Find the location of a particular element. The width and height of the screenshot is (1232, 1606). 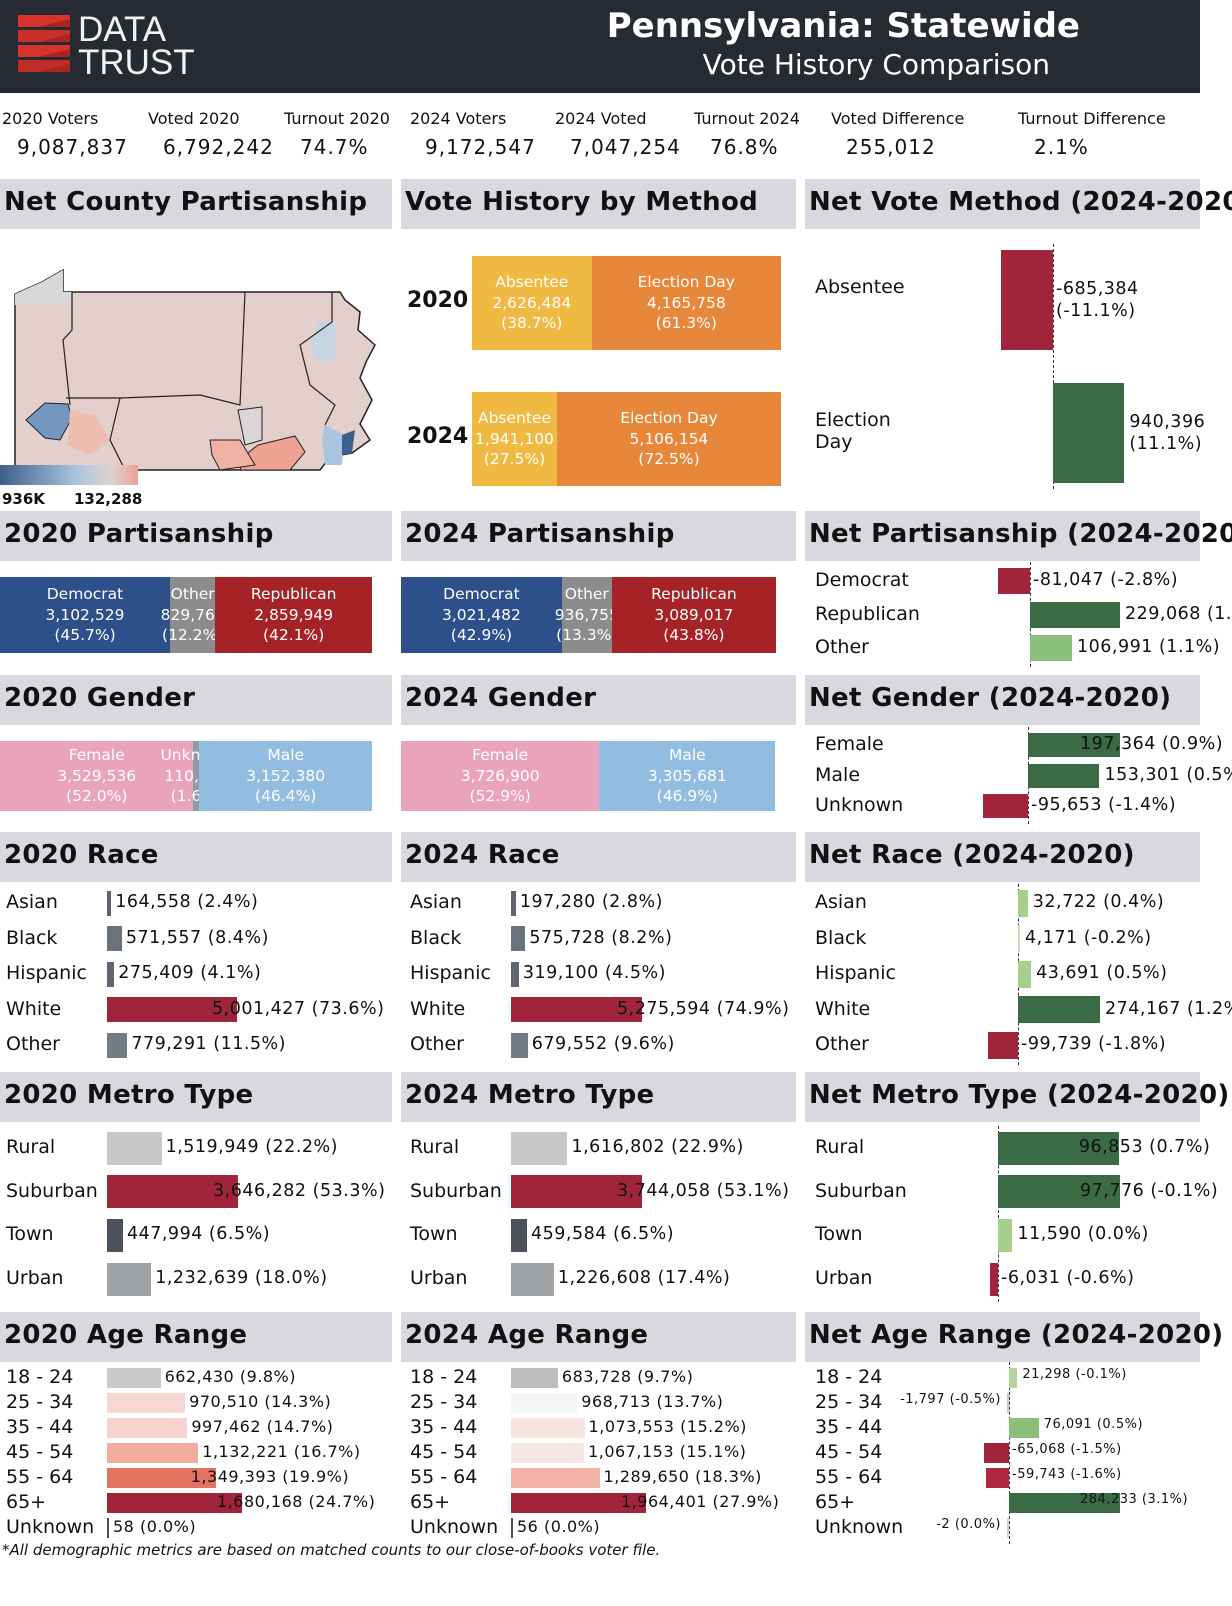

value: 11,590 is located at coordinates (1049, 1234).